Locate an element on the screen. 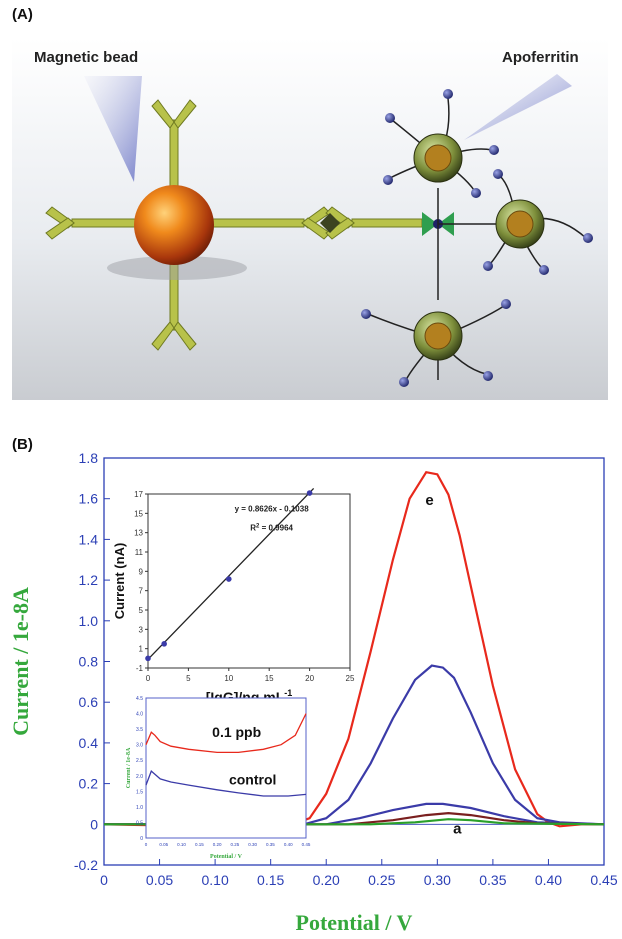  control-inset-y-tick-label: 1.0 is located at coordinates (139, 808).